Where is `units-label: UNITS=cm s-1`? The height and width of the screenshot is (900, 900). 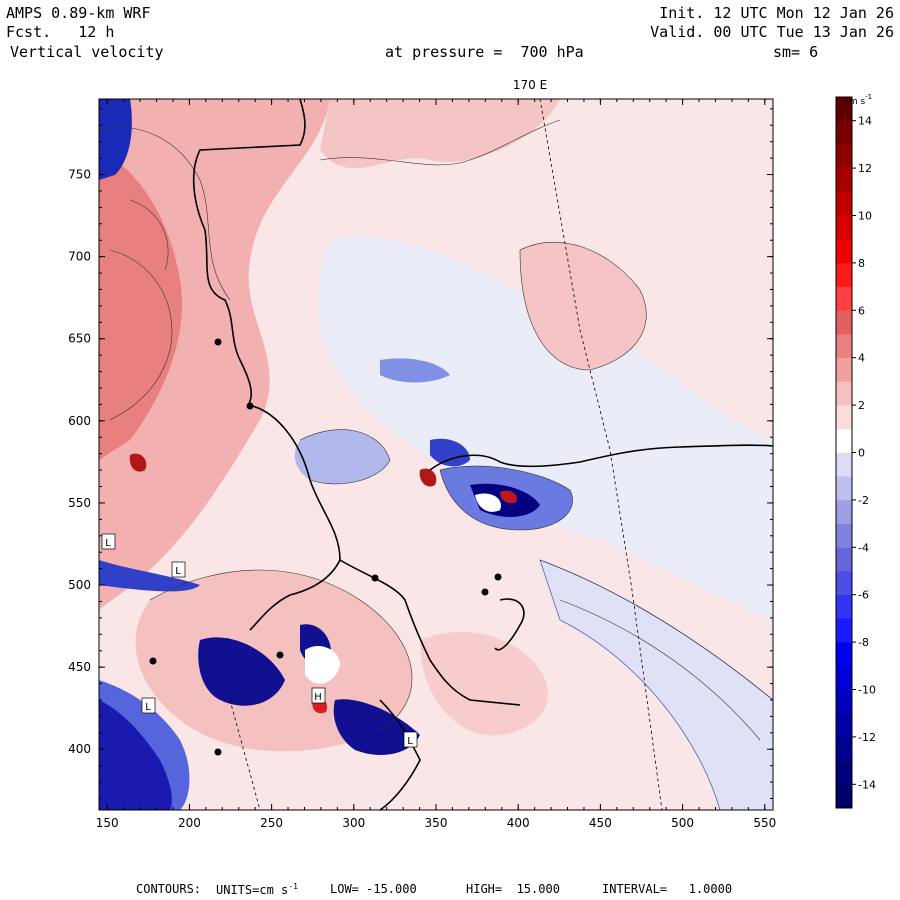
units-label: UNITS=cm s-1 is located at coordinates (257, 889).